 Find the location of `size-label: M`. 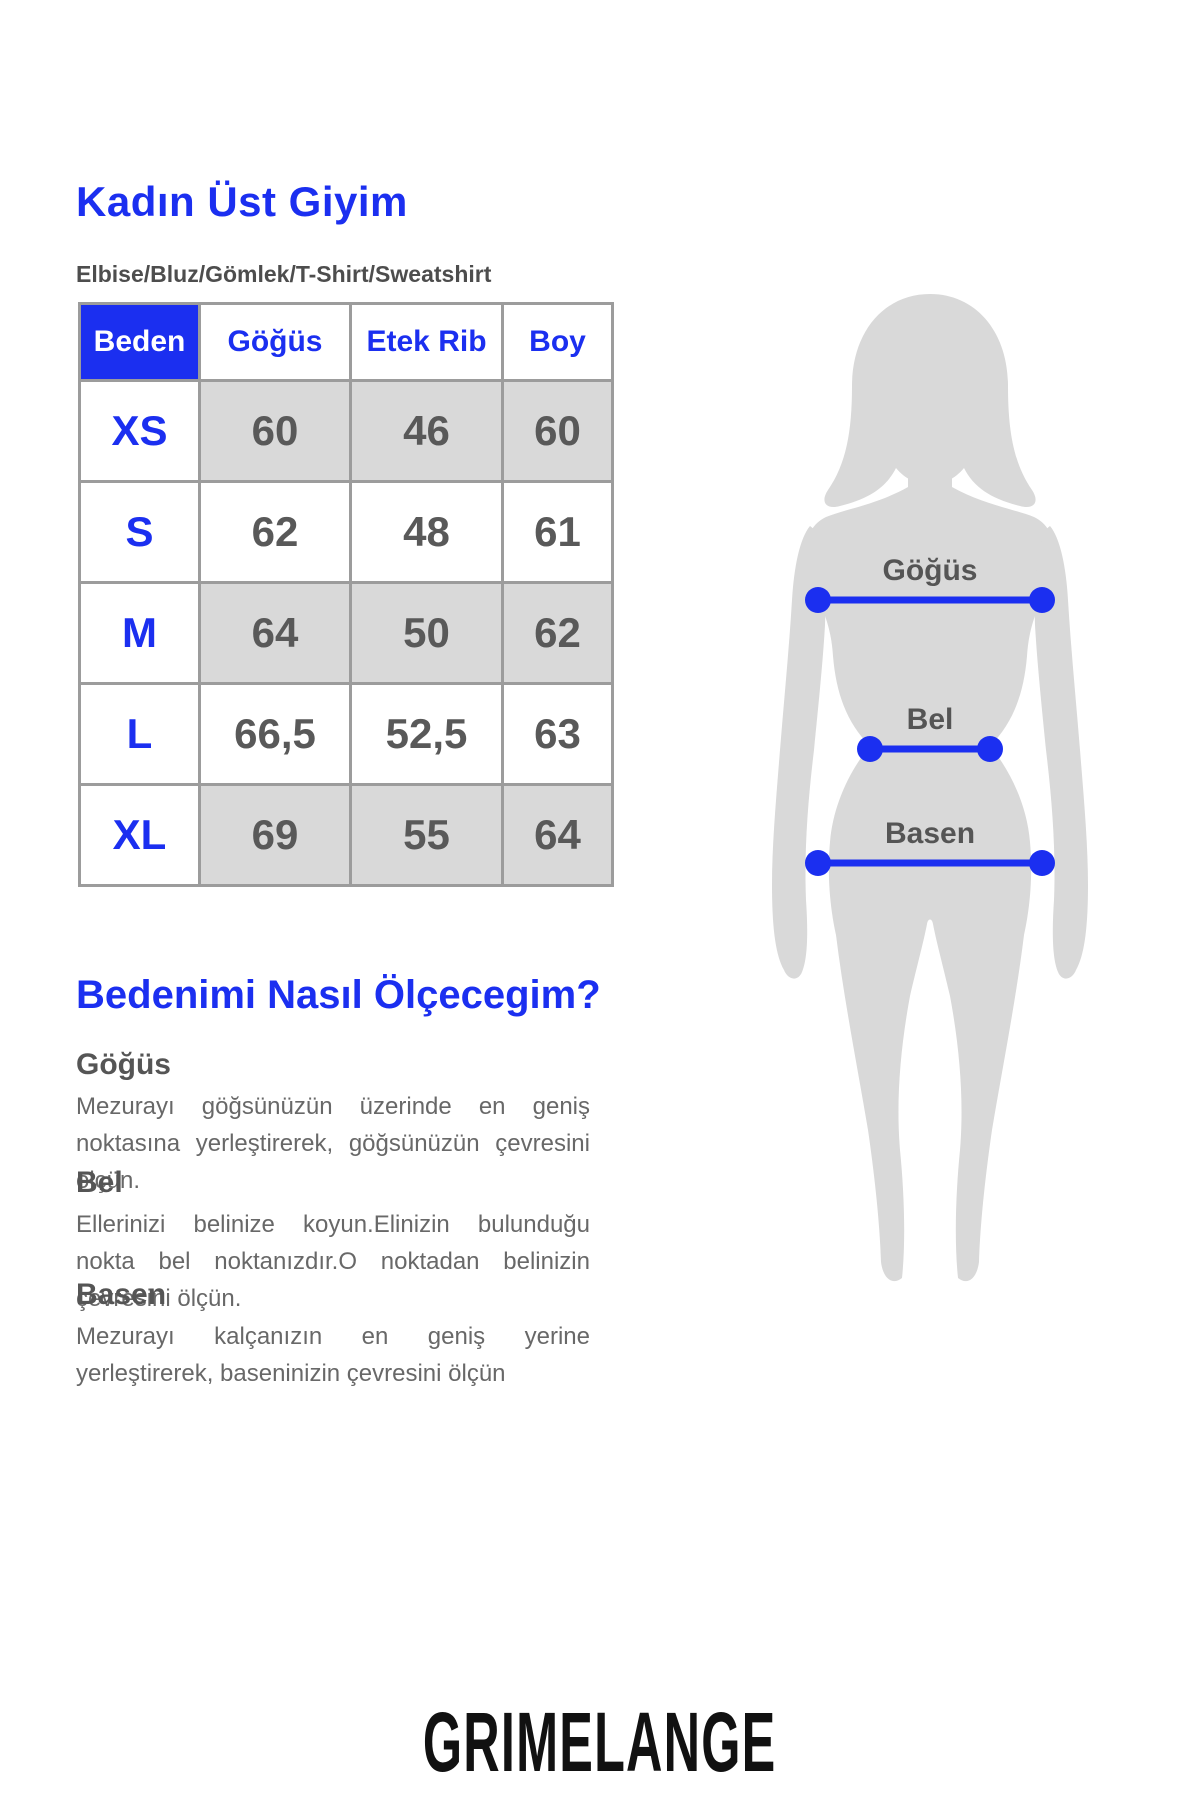

size-label: M is located at coordinates (139, 633).